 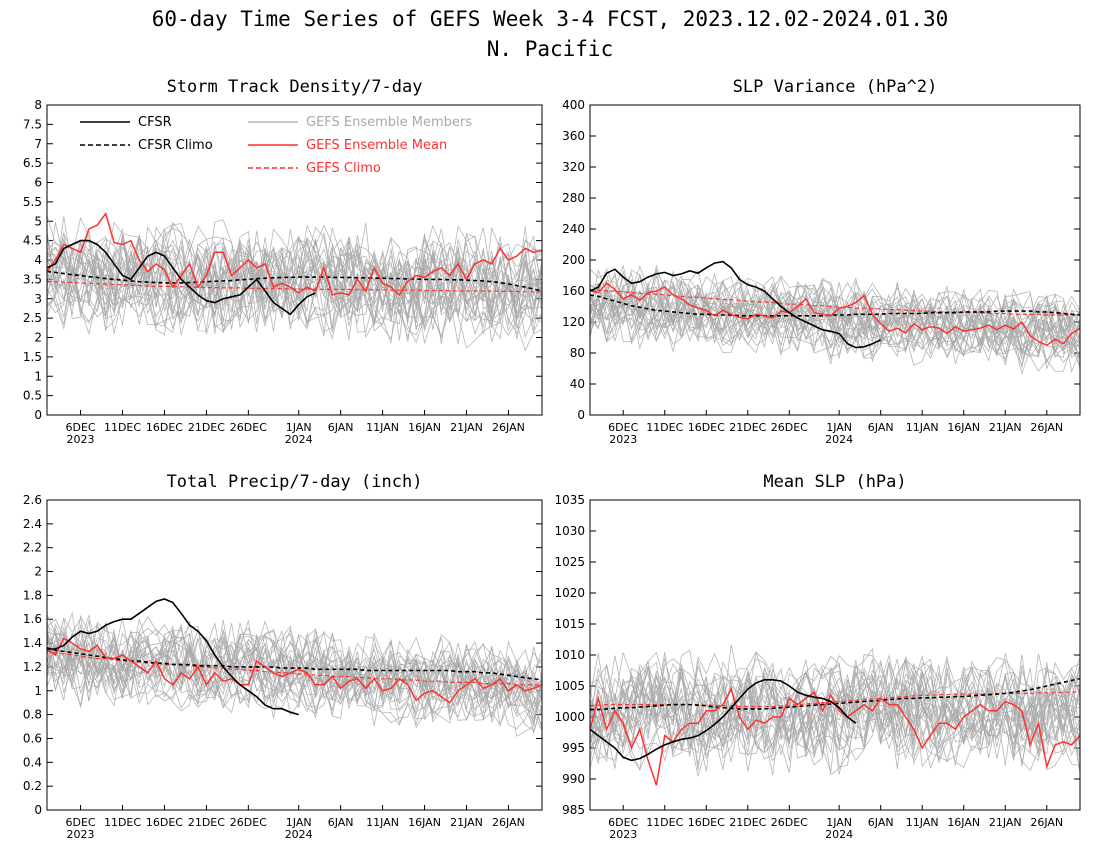 I want to click on y-tick-label: 400, so click(x=573, y=105).